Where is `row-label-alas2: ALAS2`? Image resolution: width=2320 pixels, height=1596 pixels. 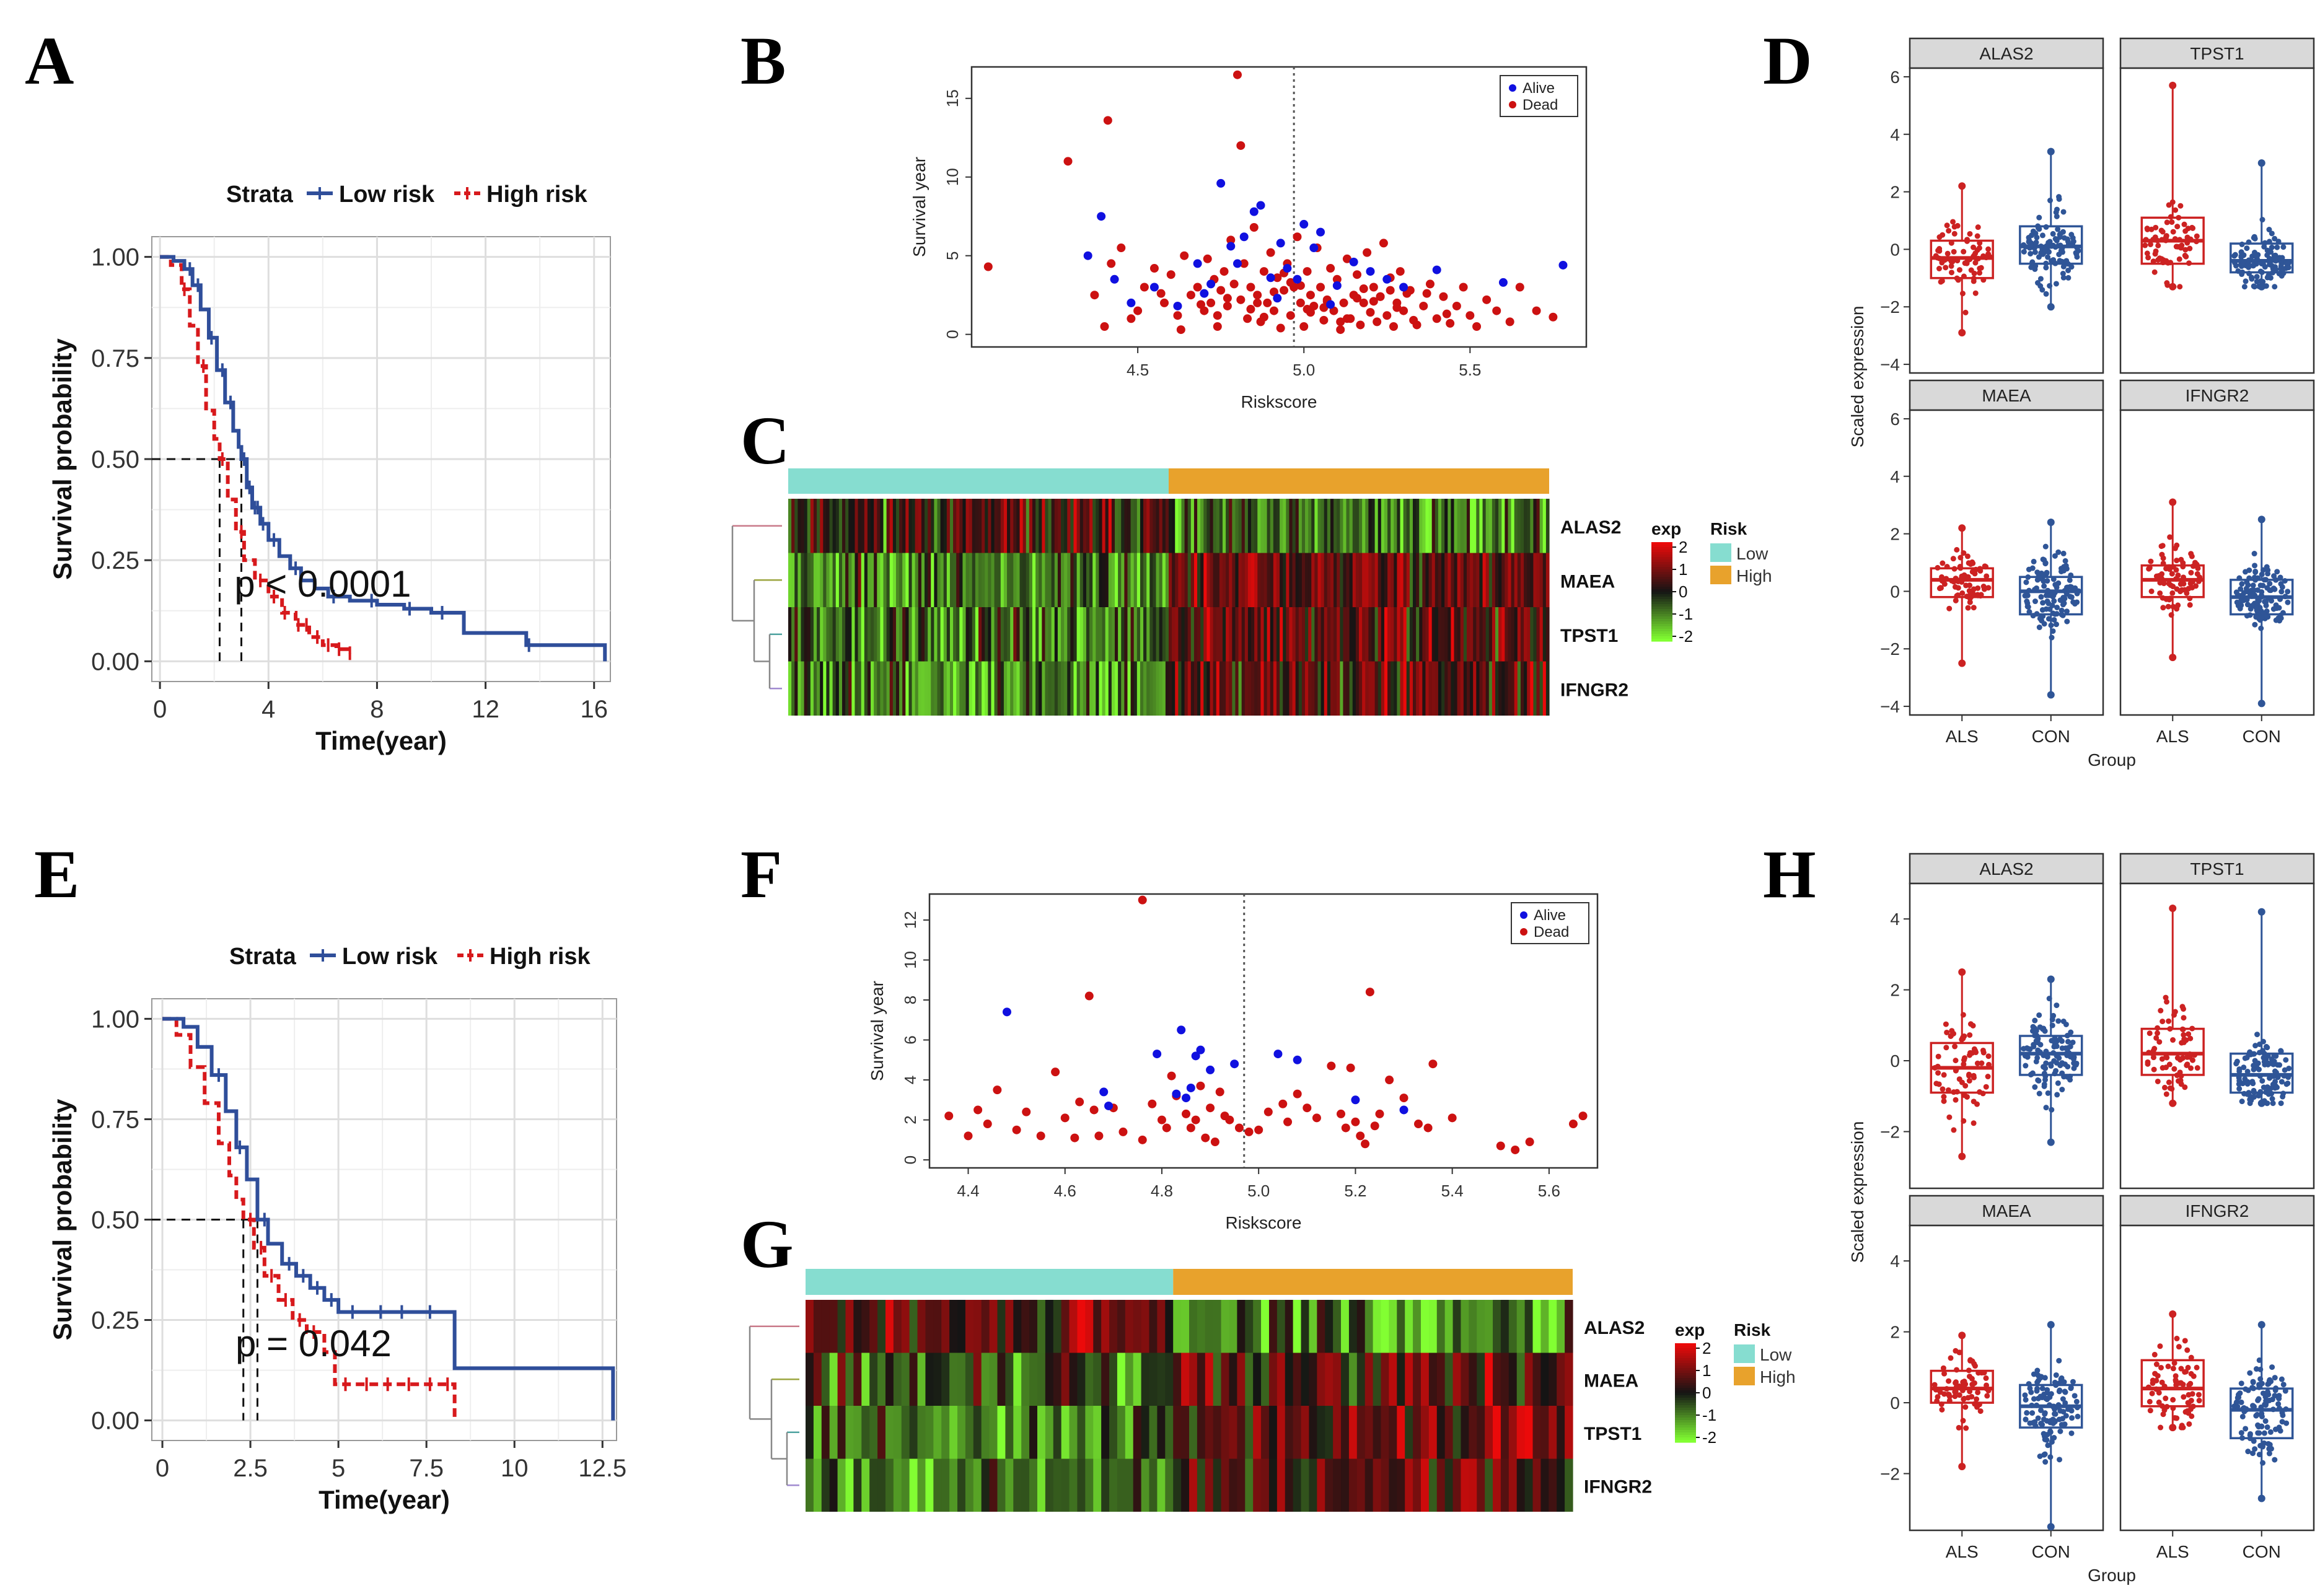
row-label-alas2: ALAS2 is located at coordinates (1590, 527).